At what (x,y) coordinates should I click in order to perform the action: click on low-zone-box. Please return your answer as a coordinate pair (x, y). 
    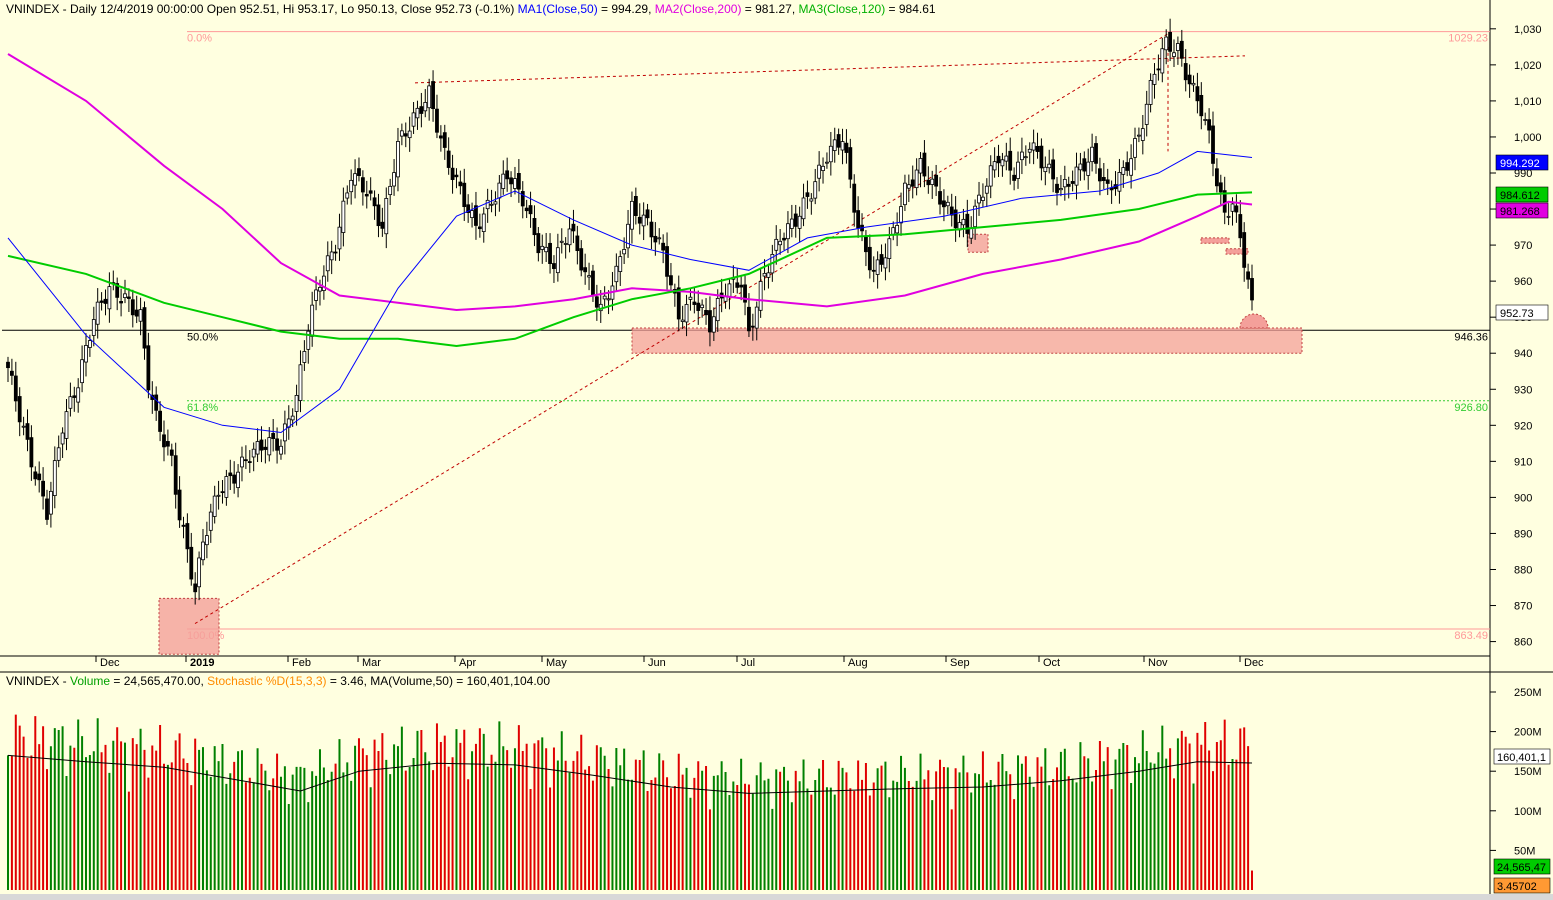
    Looking at the image, I should click on (189, 626).